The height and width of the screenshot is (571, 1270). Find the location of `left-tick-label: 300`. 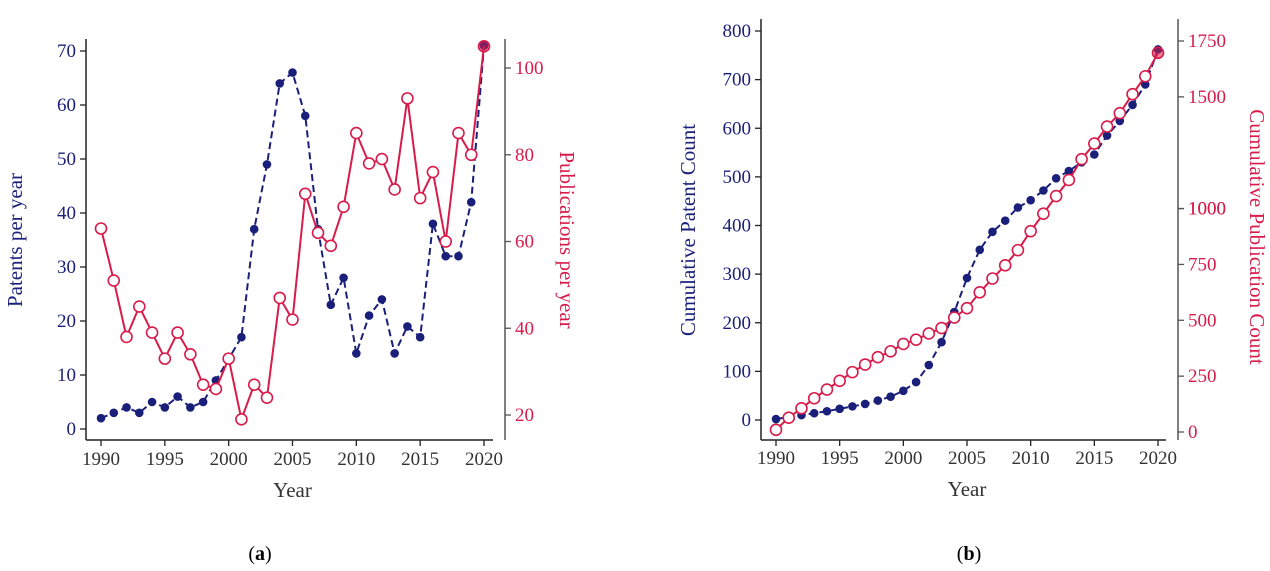

left-tick-label: 300 is located at coordinates (737, 274).